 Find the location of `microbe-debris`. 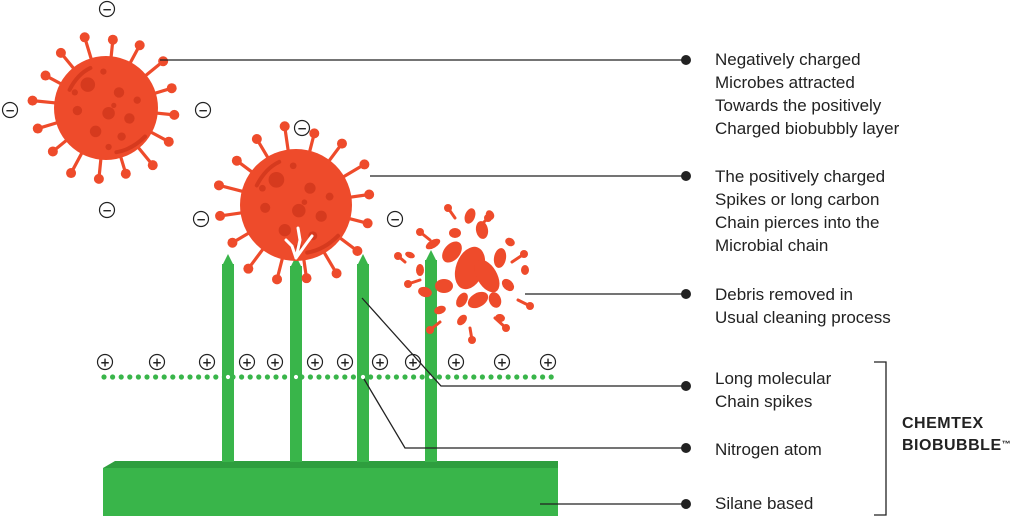

microbe-debris is located at coordinates (464, 274).